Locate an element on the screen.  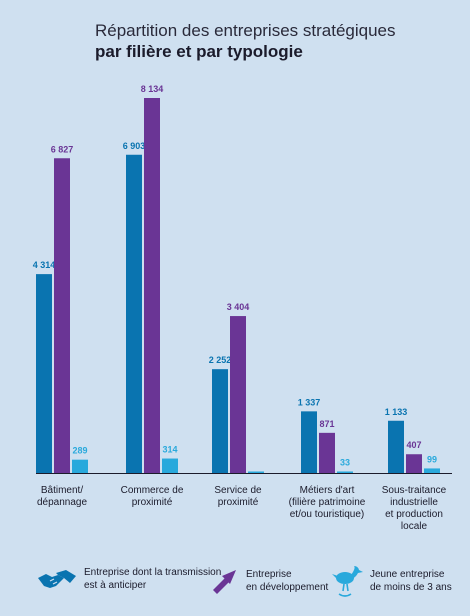
data-label-transmission-0: 4 314 is located at coordinates (44, 265).